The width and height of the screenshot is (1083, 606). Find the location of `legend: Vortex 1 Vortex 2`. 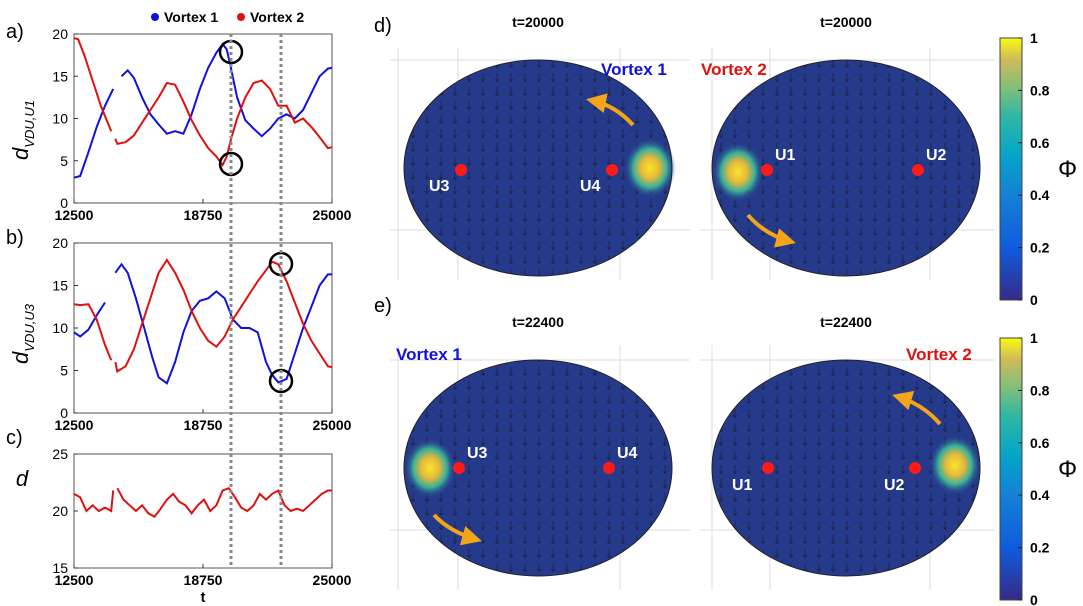

legend: Vortex 1 Vortex 2 is located at coordinates (227, 17).